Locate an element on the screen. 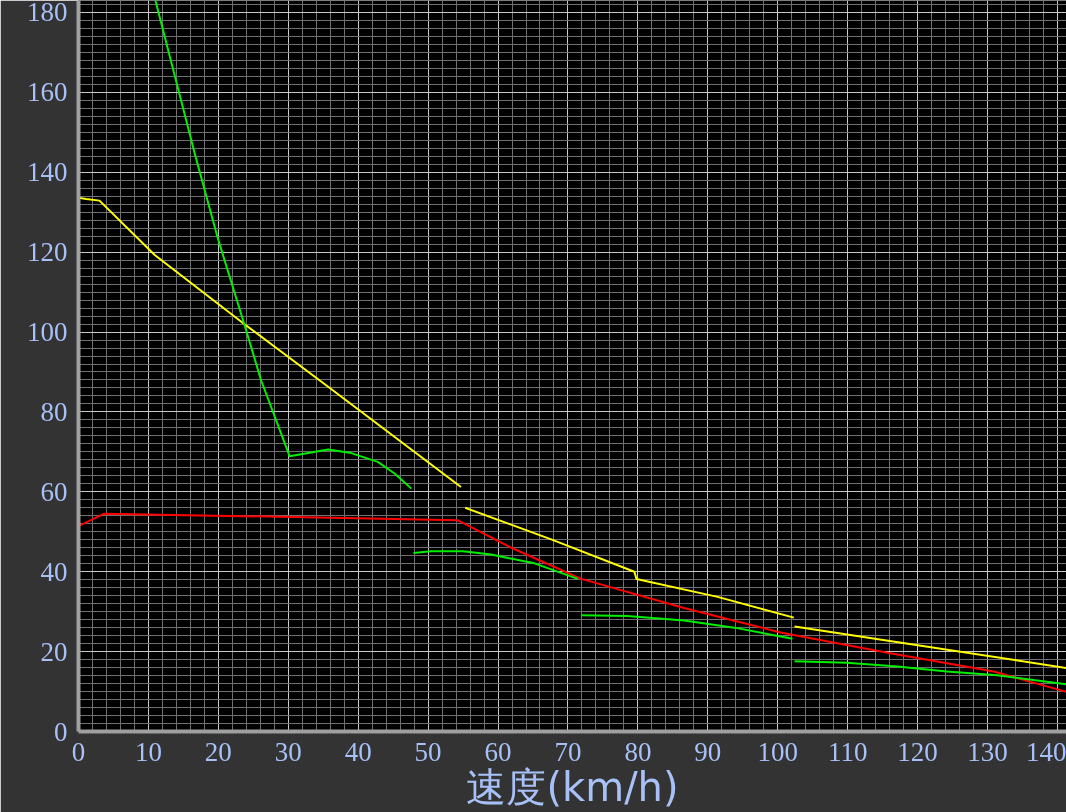 This screenshot has height=812, width=1066. y-tick-label: 0 is located at coordinates (61, 731).